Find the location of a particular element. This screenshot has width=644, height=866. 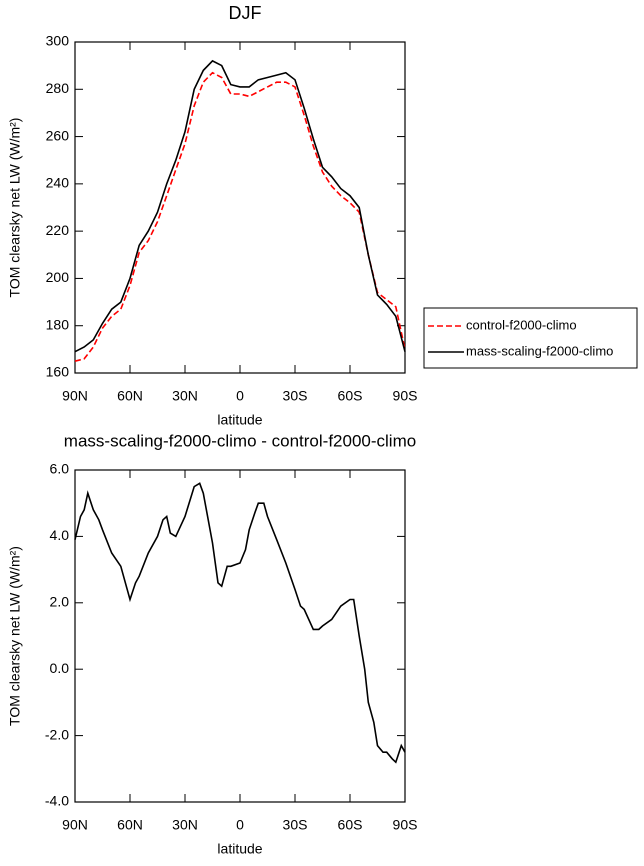

legend-box is located at coordinates (530, 338).